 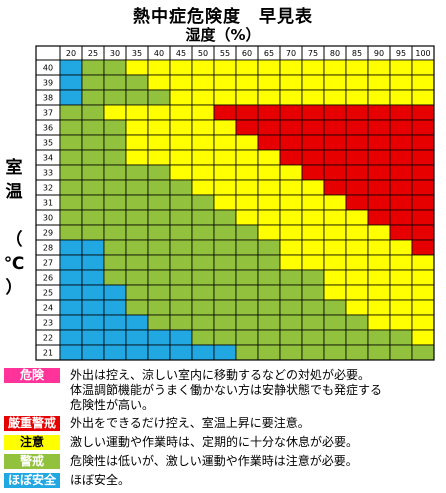 I want to click on x-tick-label: 85, so click(x=357, y=53).